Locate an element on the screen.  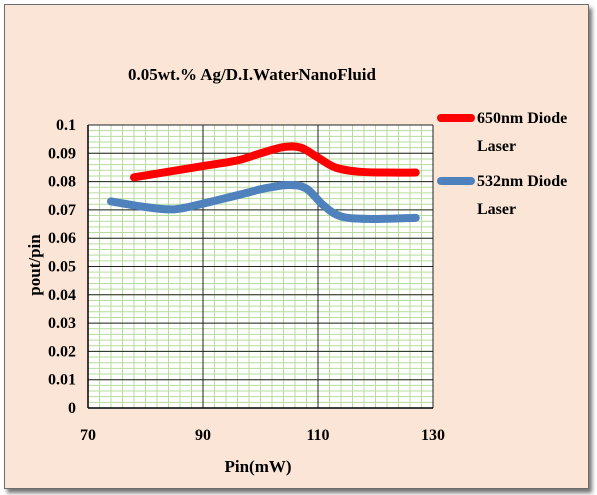
chart-title: 0.05wt.% Ag/D.I.WaterNanoFluid is located at coordinates (252, 74).